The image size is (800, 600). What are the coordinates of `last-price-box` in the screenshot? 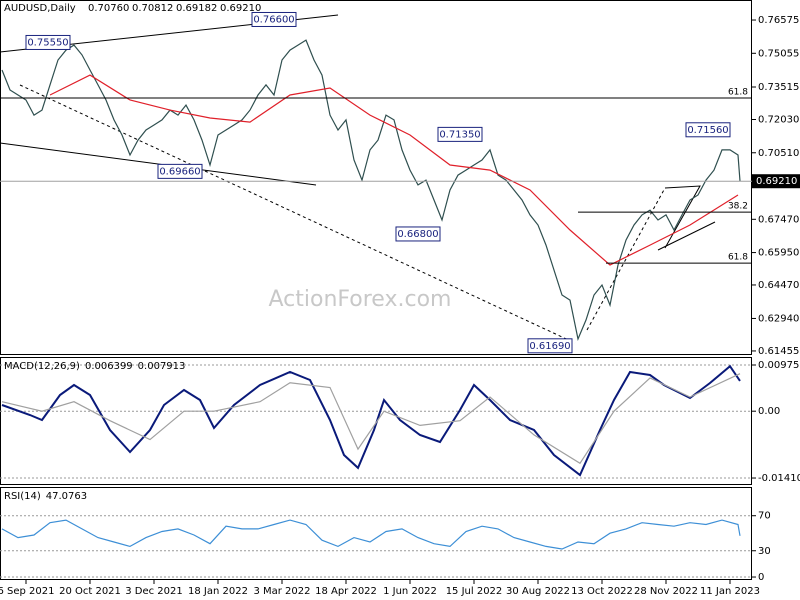 It's located at (776, 181).